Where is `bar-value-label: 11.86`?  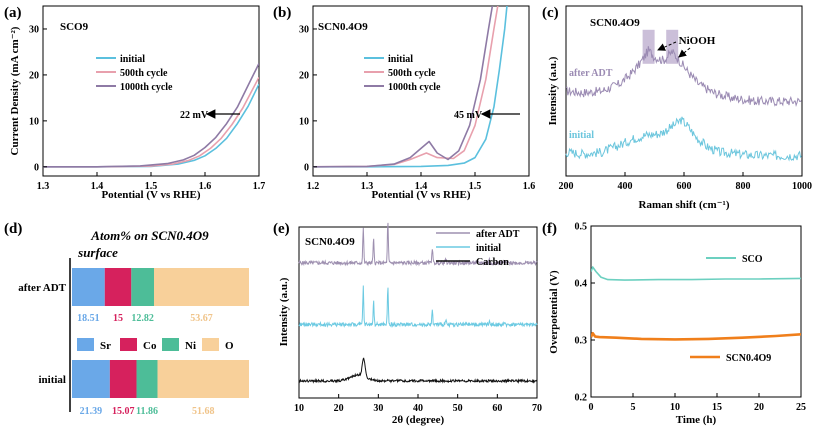 bar-value-label: 11.86 is located at coordinates (147, 411).